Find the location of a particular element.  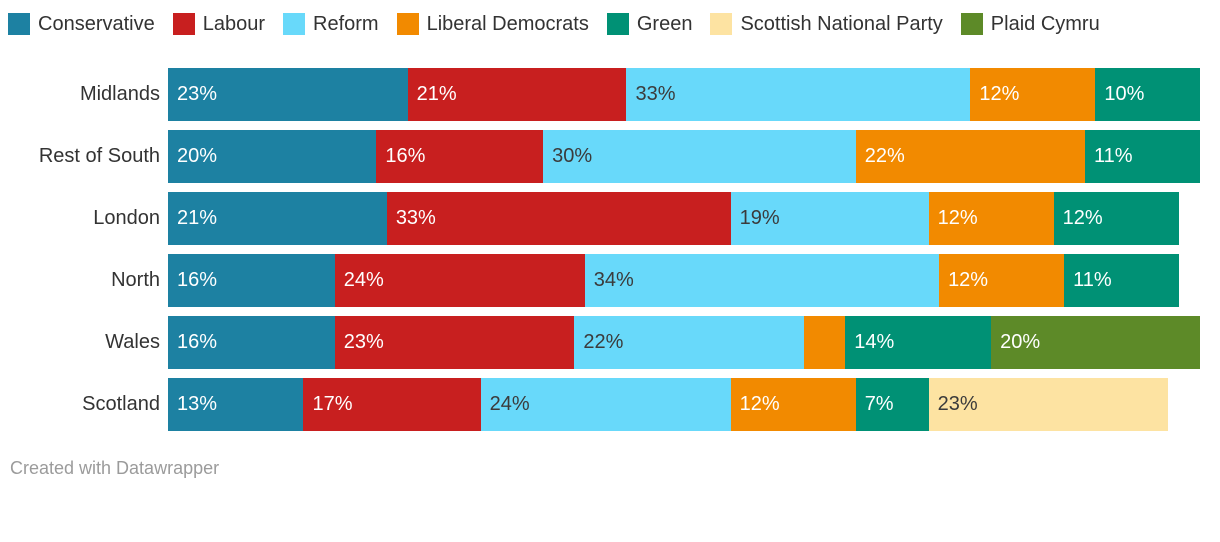

legend-label: Scottish National Party is located at coordinates (841, 24).